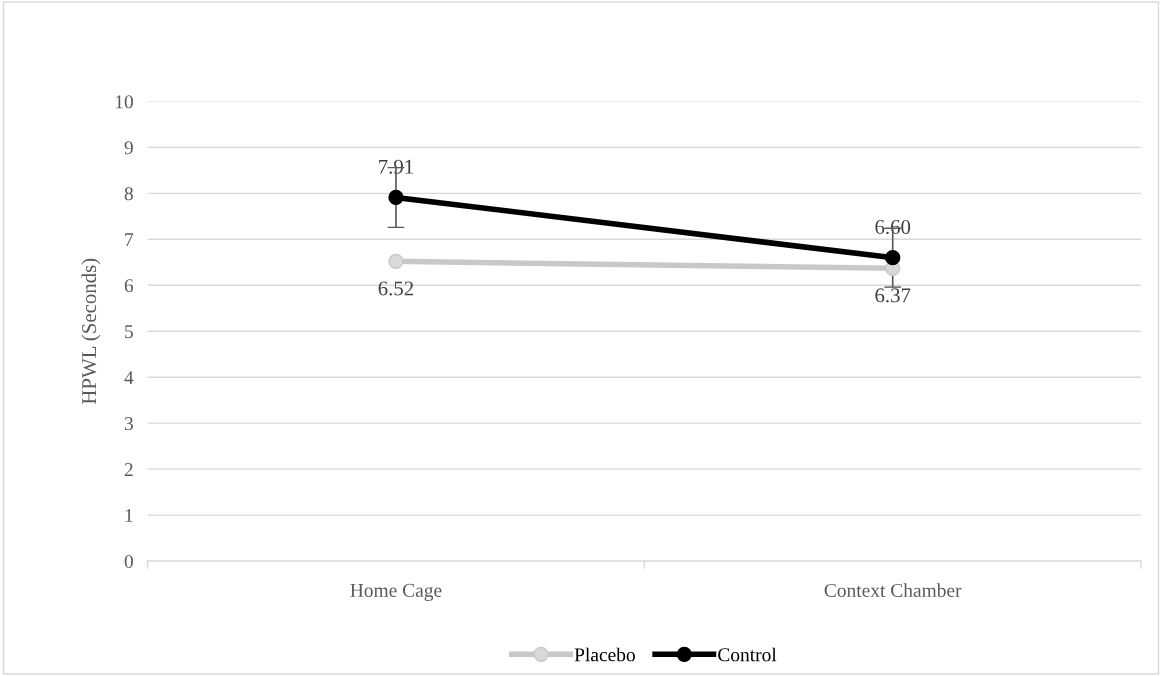 This screenshot has width=1162, height=676. I want to click on y-tick-label: 0, so click(128, 561).